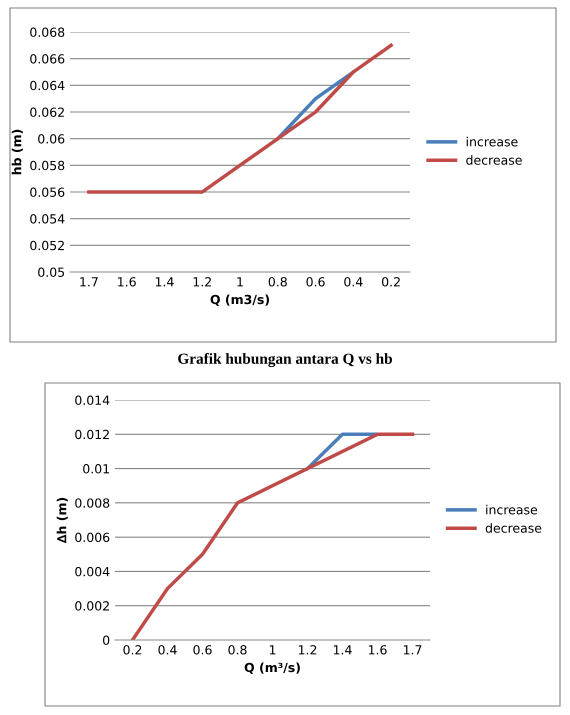  I want to click on y-tick-label: 0.058, so click(47, 165).